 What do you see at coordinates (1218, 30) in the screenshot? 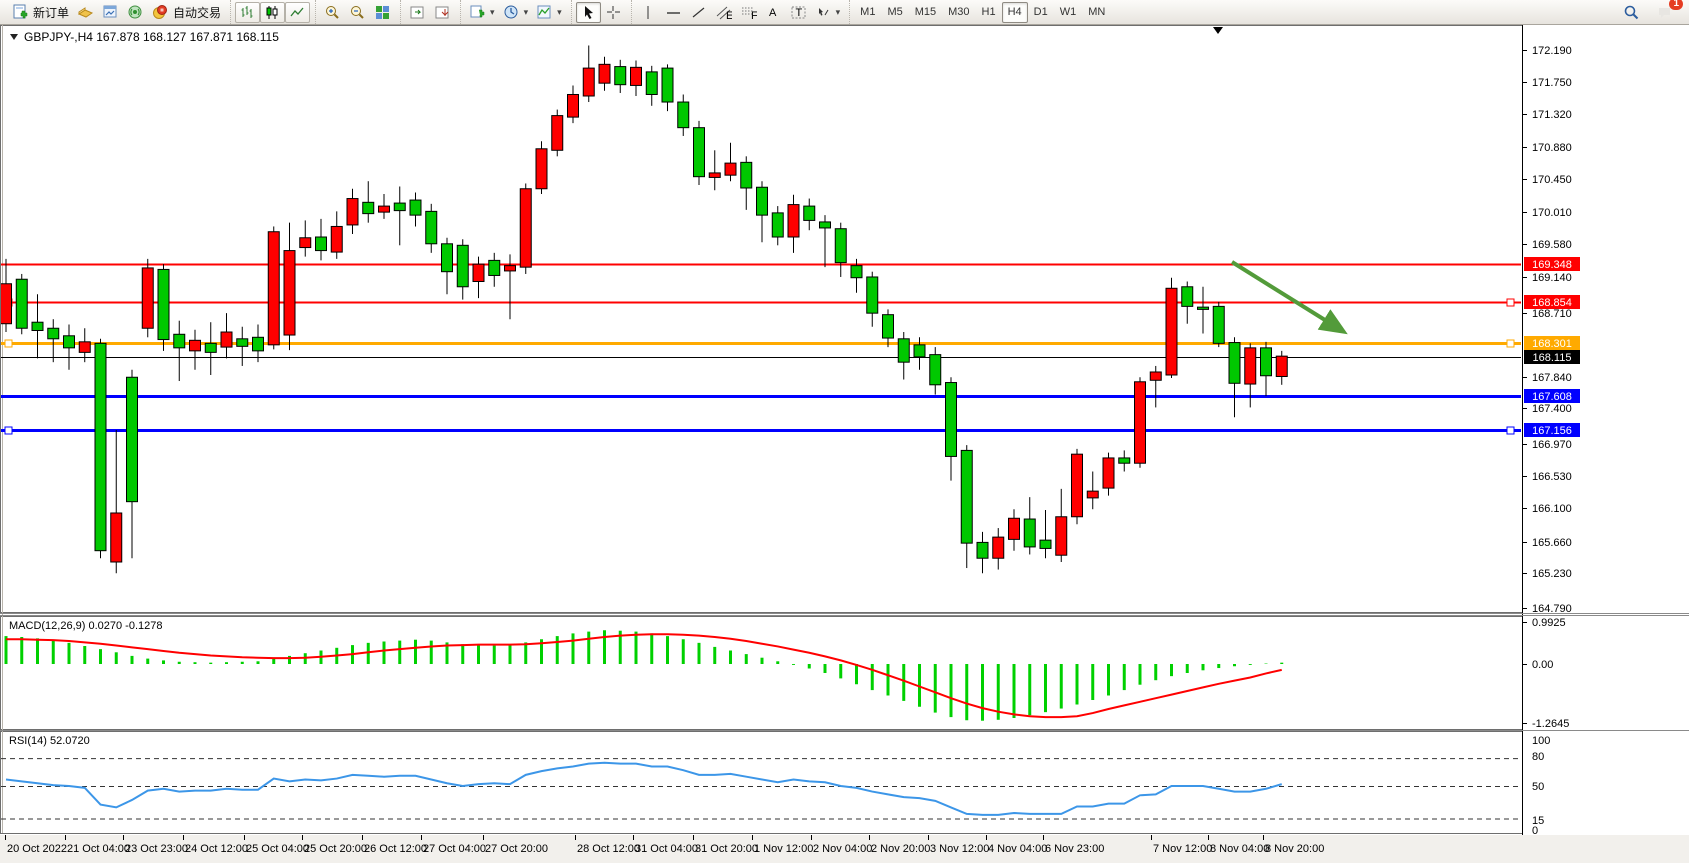
I see `chart-shift-marker` at bounding box center [1218, 30].